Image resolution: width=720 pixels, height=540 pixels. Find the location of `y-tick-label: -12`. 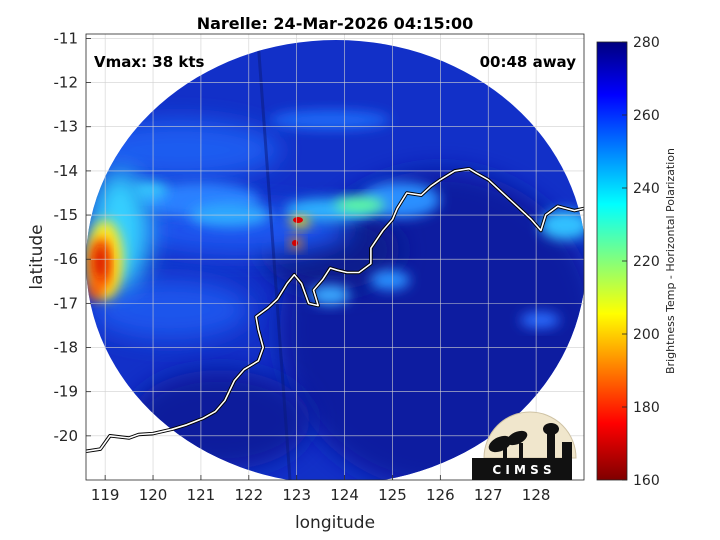

y-tick-label: -12 is located at coordinates (66, 83).